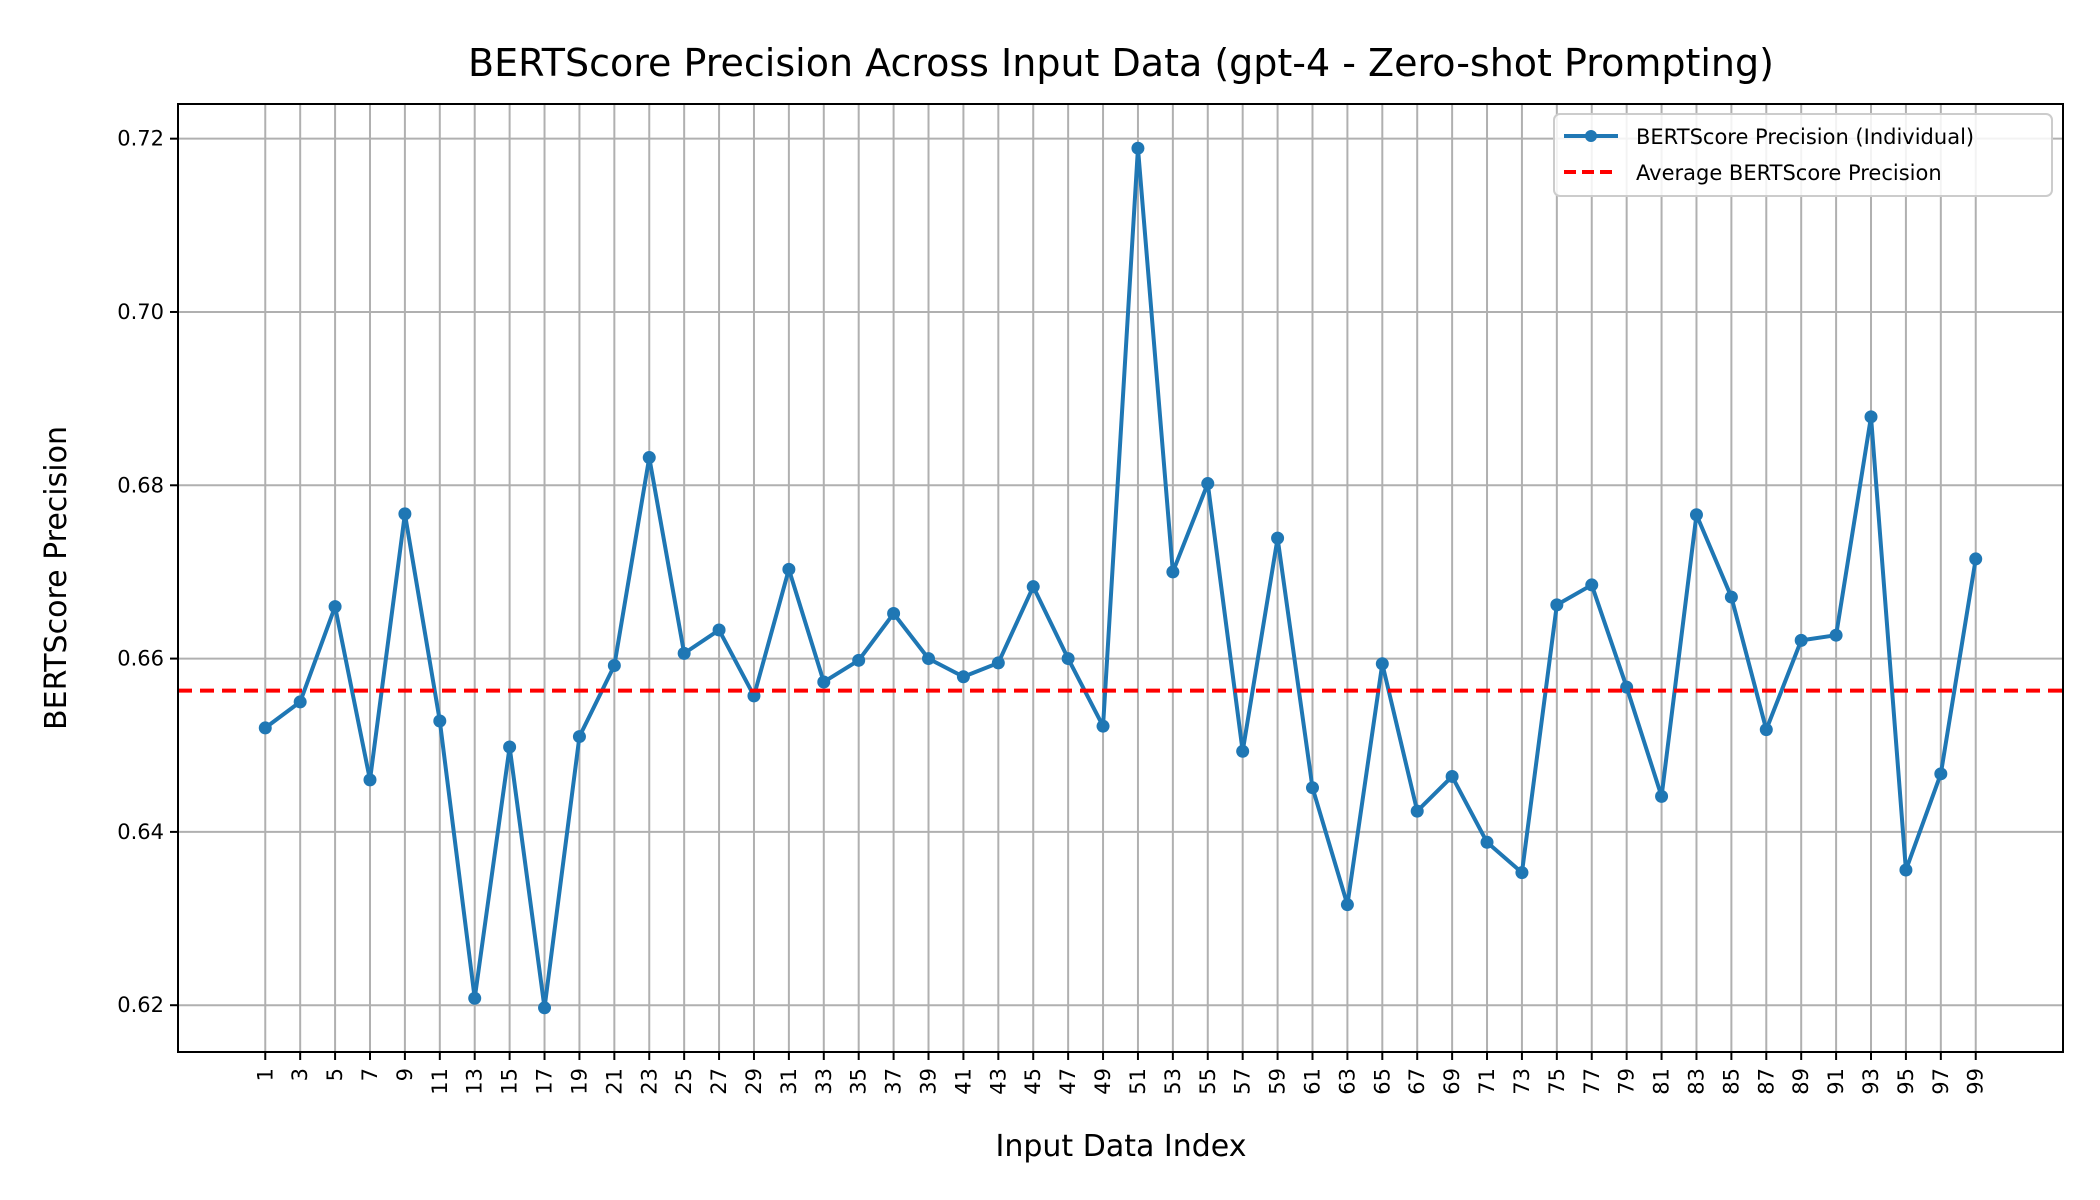  Describe the element at coordinates (1805, 137) in the screenshot. I see `legend-label-individual: BERTScore Precision (Individual)` at that location.